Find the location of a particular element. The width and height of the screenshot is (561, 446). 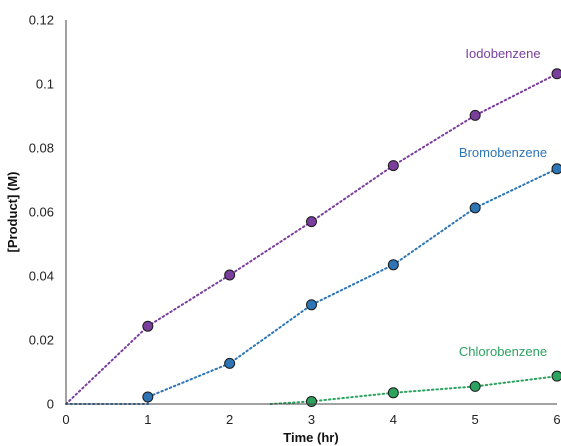

y-tick-label: 0.08 is located at coordinates (41, 148).